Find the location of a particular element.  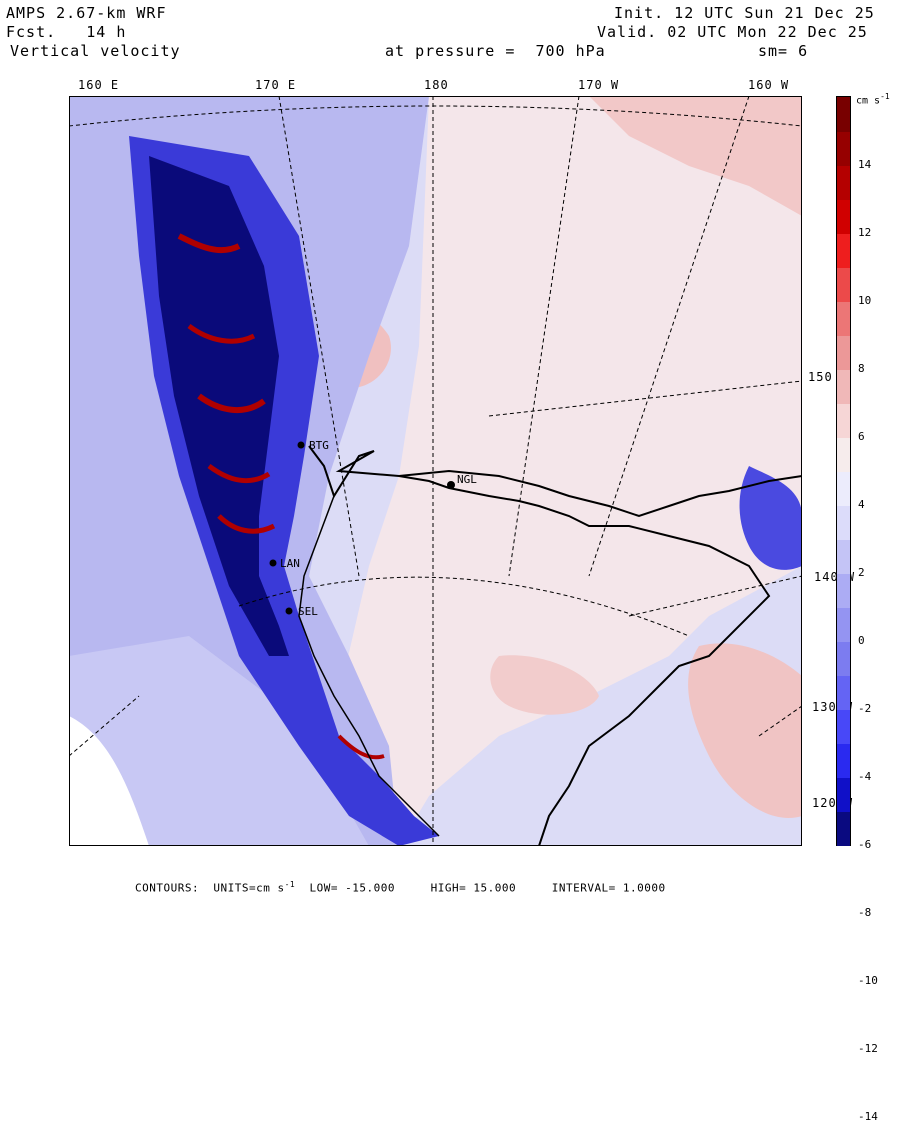

forecast-hour: Fcst. 14 h is located at coordinates (66, 32).